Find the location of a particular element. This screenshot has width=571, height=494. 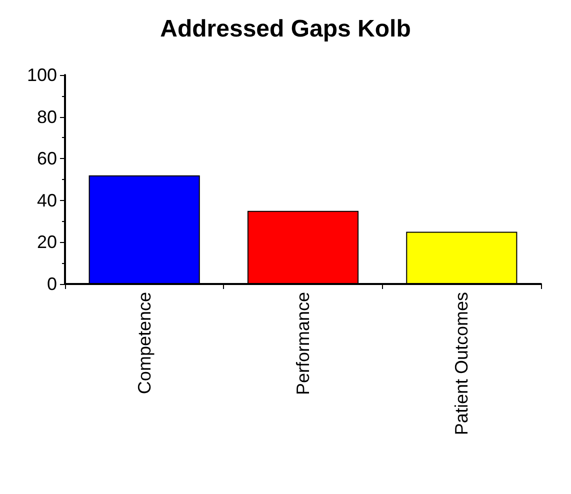

y-tick-label: 80 is located at coordinates (46, 116).